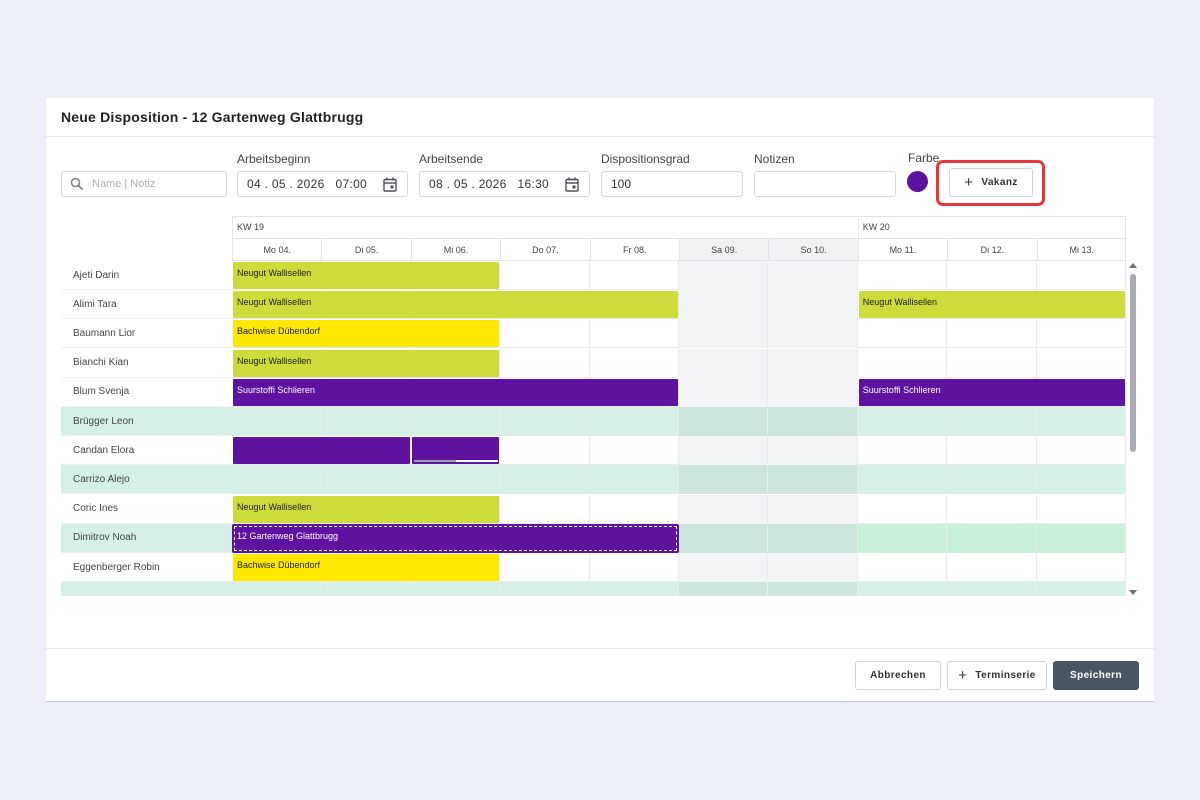 This screenshot has width=1200, height=800. I want to click on notizen-field, so click(825, 184).